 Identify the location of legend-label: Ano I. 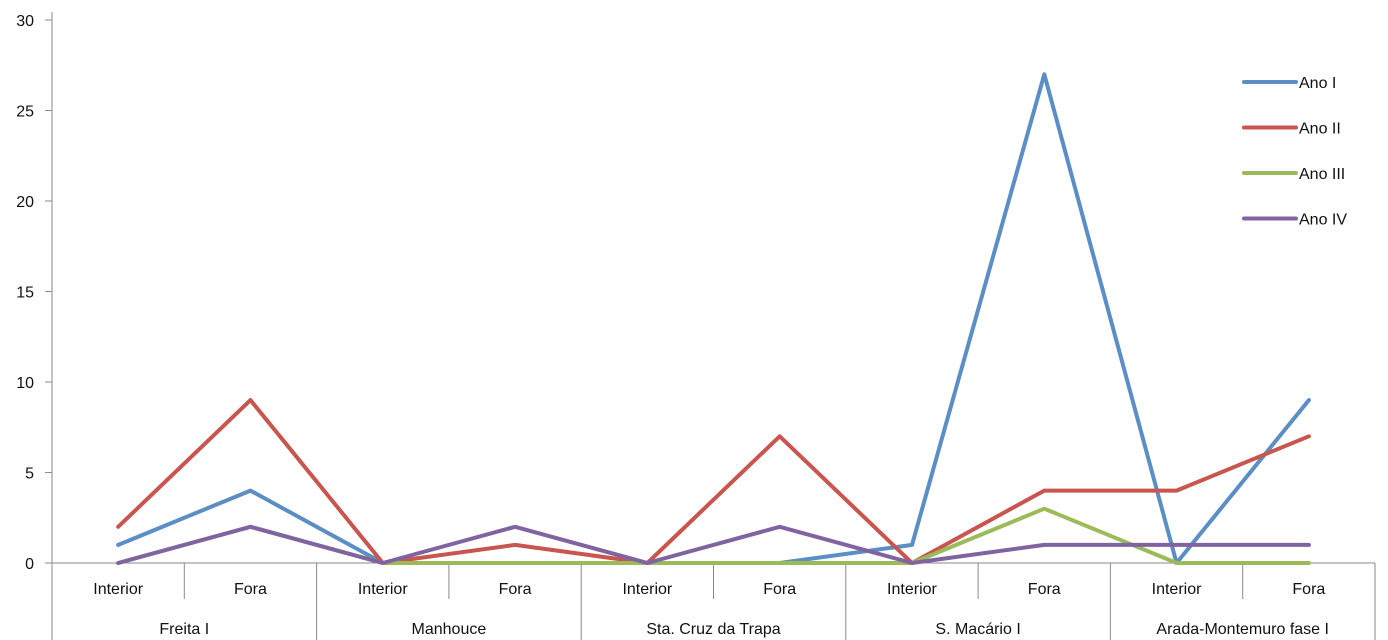
(1317, 83).